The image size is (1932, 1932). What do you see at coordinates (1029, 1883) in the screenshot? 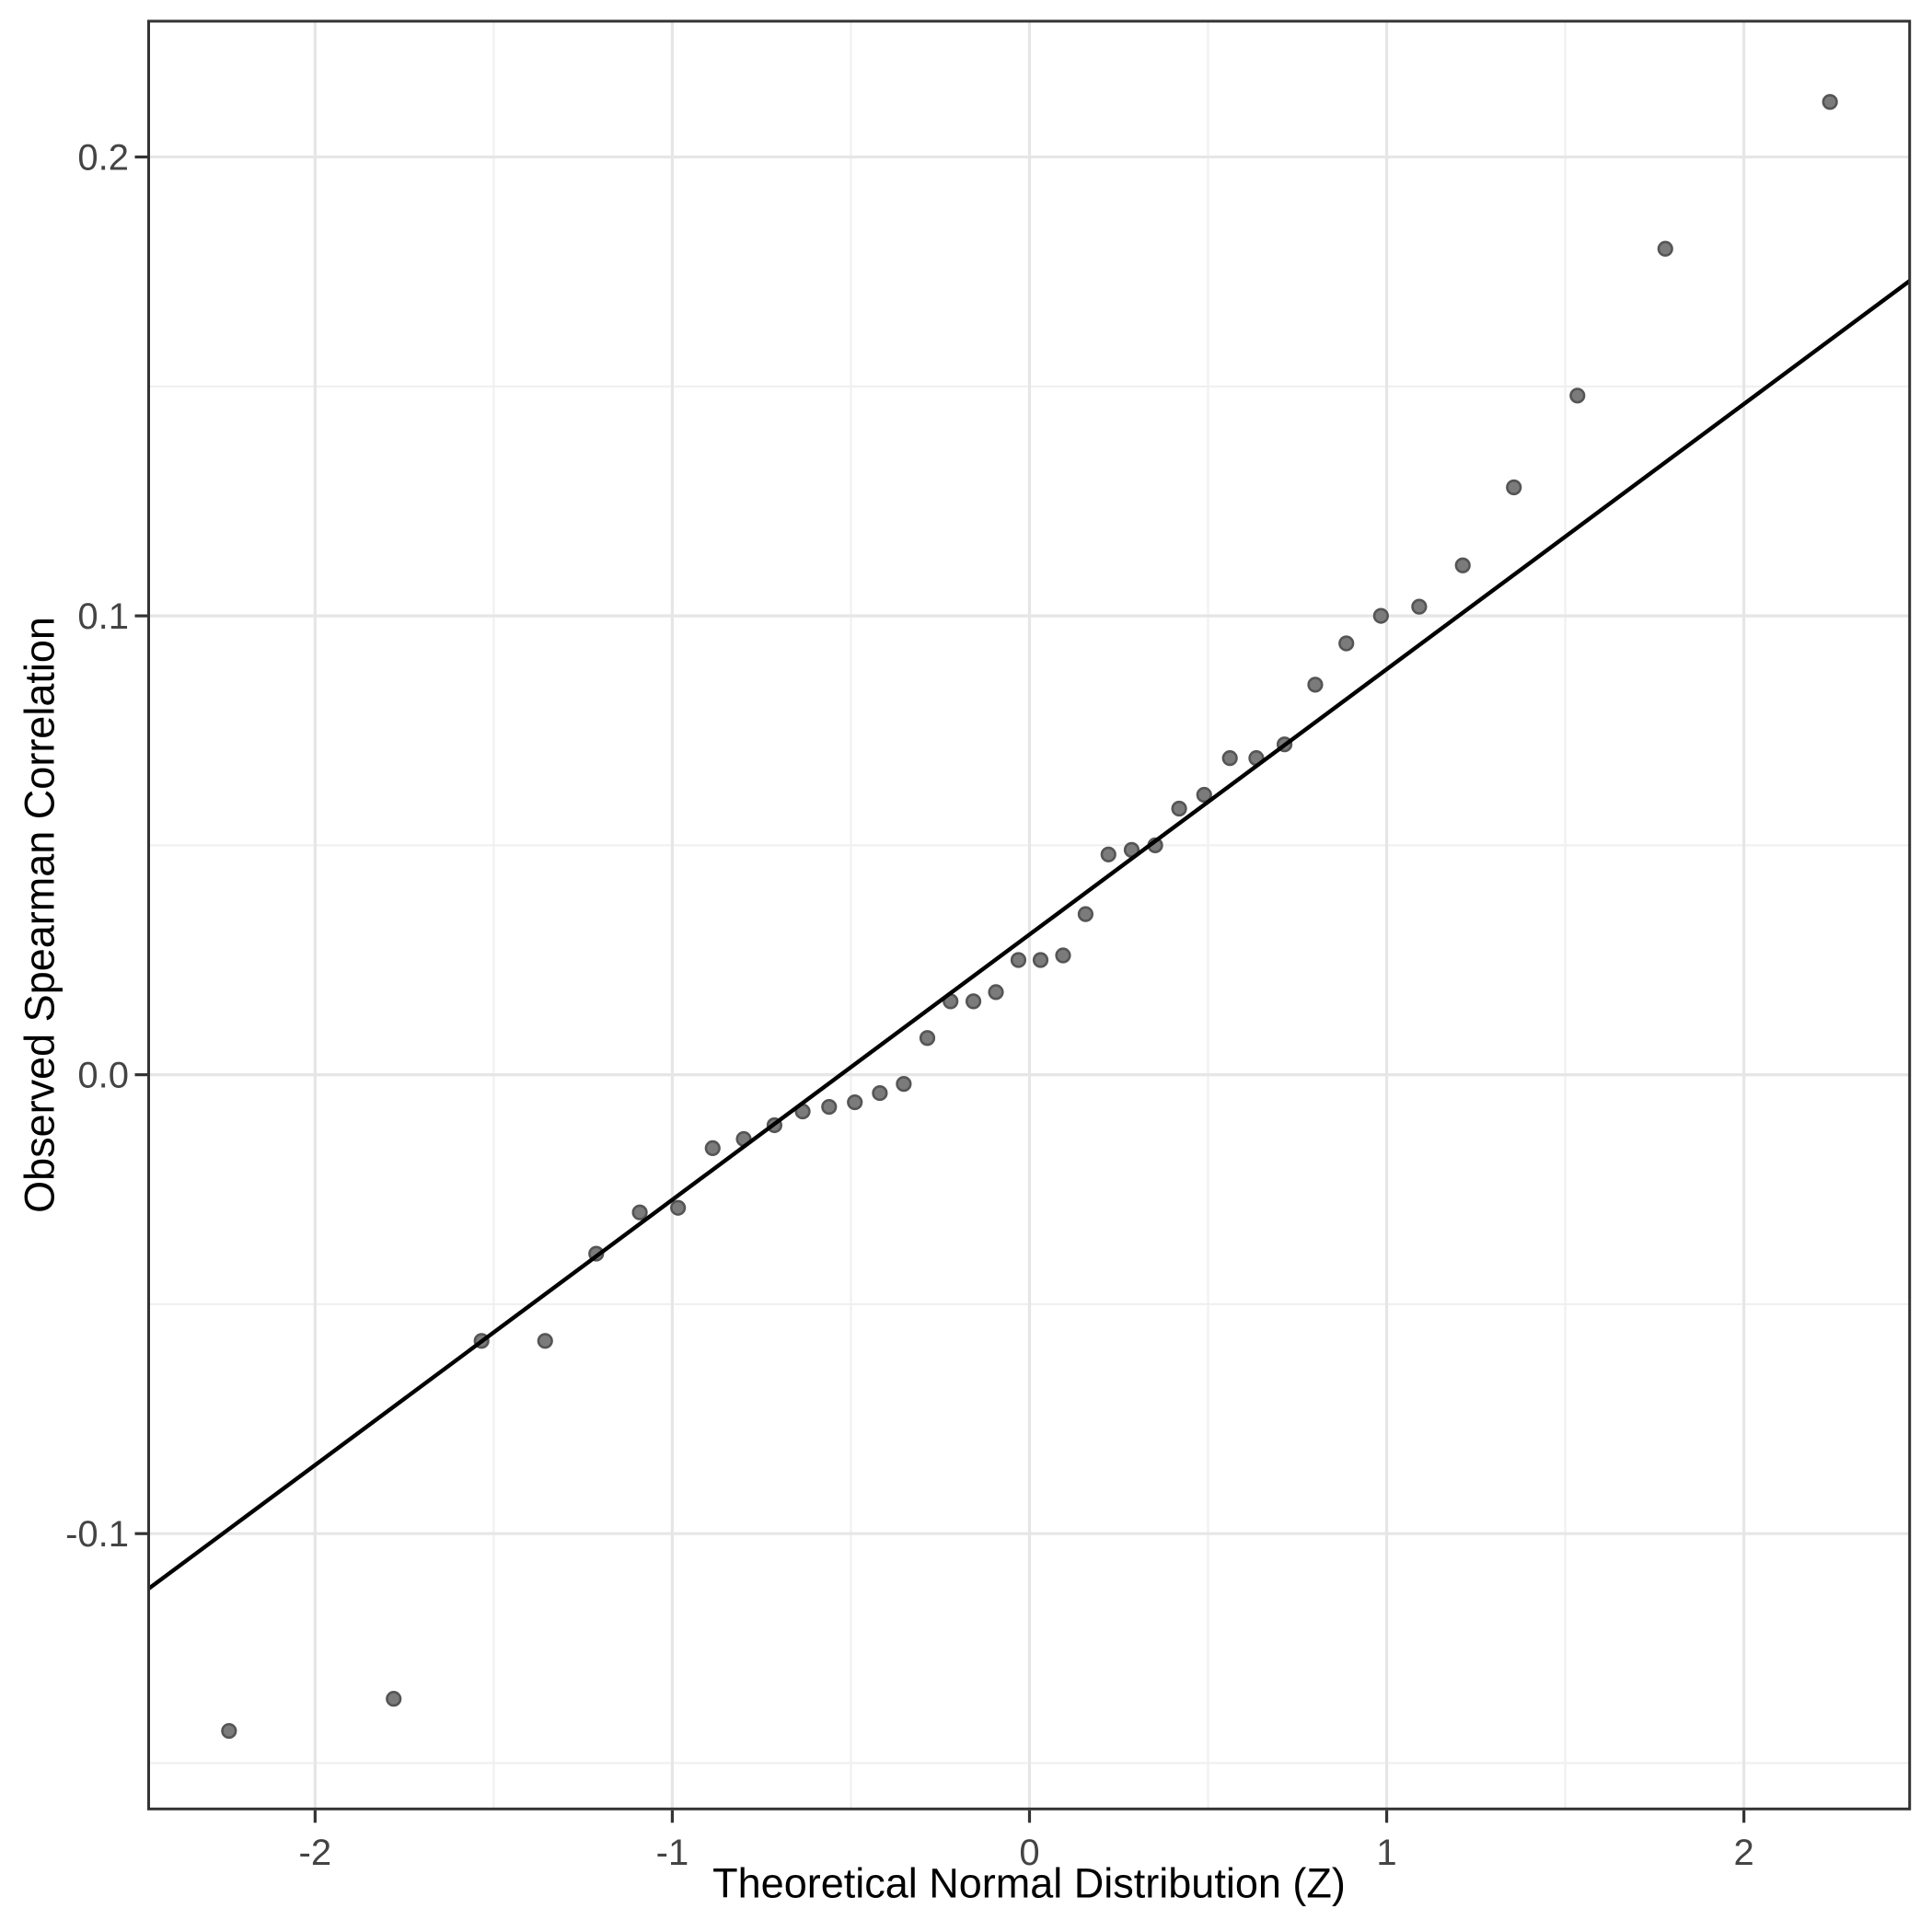
I see `x-axis-title: Theoretical Normal Distribution (Z)` at bounding box center [1029, 1883].